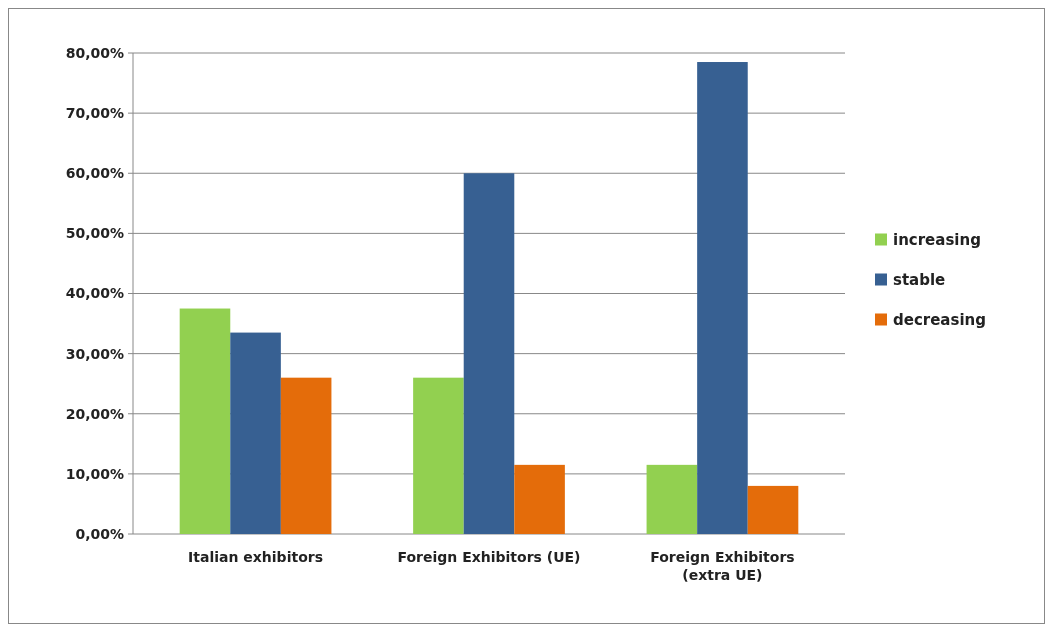  Describe the element at coordinates (94, 173) in the screenshot. I see `y-tick-label: 60,00%` at that location.